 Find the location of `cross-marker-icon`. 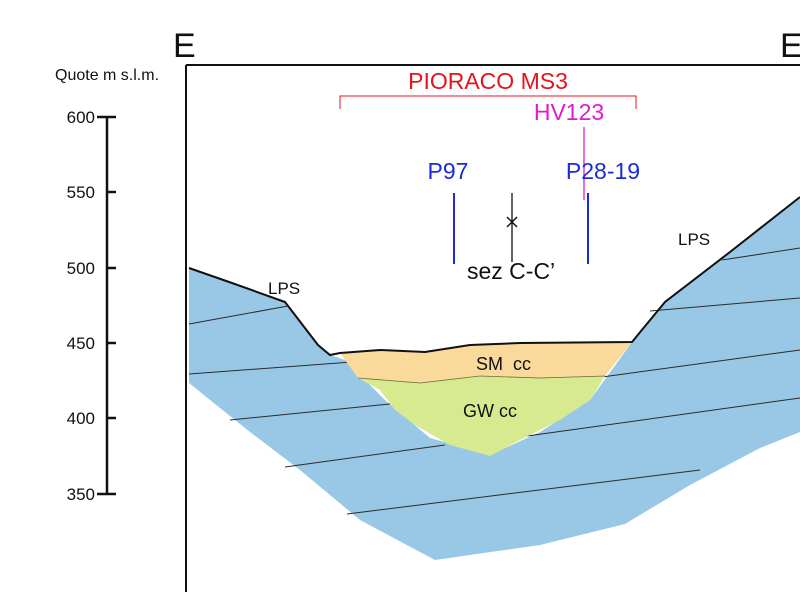

cross-marker-icon is located at coordinates (512, 222).